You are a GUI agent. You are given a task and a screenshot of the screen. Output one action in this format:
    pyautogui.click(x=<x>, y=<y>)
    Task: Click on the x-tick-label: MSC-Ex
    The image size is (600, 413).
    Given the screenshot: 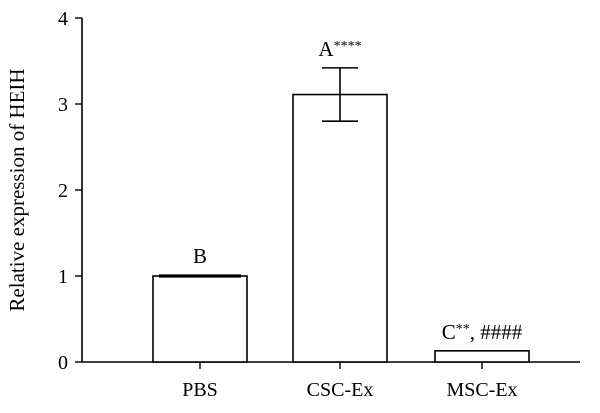 What is the action you would take?
    pyautogui.click(x=481, y=390)
    